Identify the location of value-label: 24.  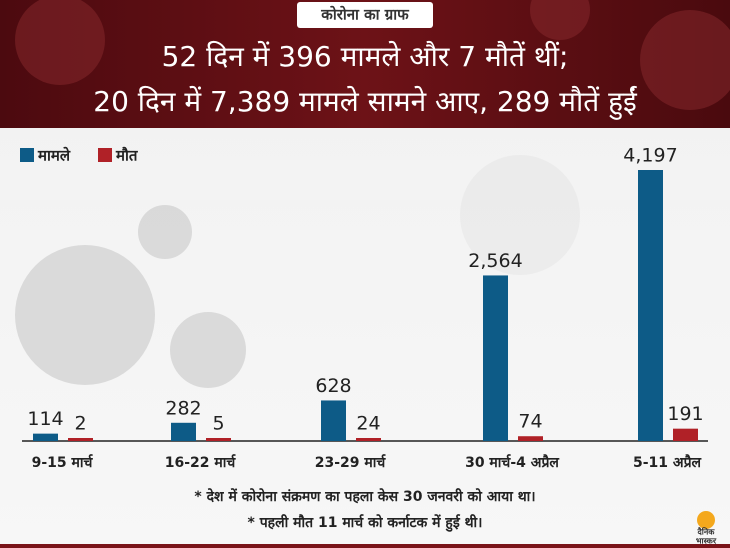
(368, 424).